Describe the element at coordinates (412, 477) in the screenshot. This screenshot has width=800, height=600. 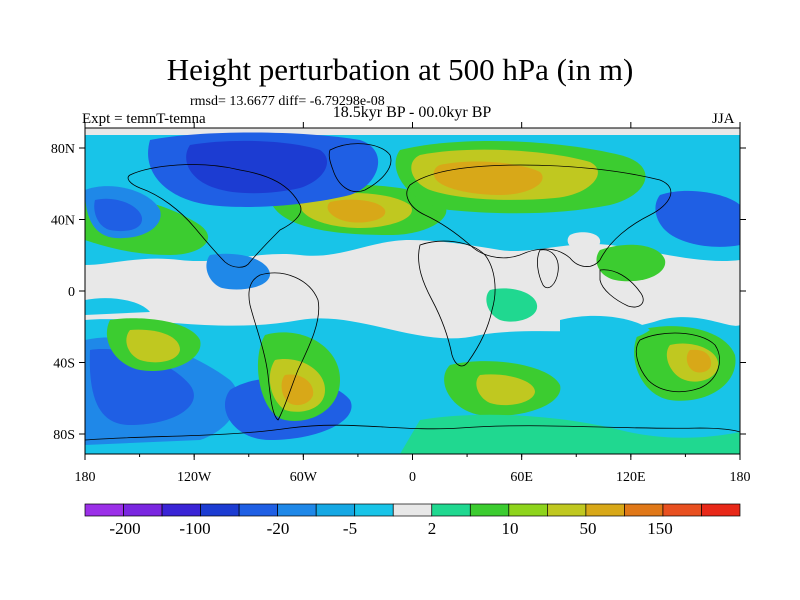
I see `lon-tick-label: 0` at that location.